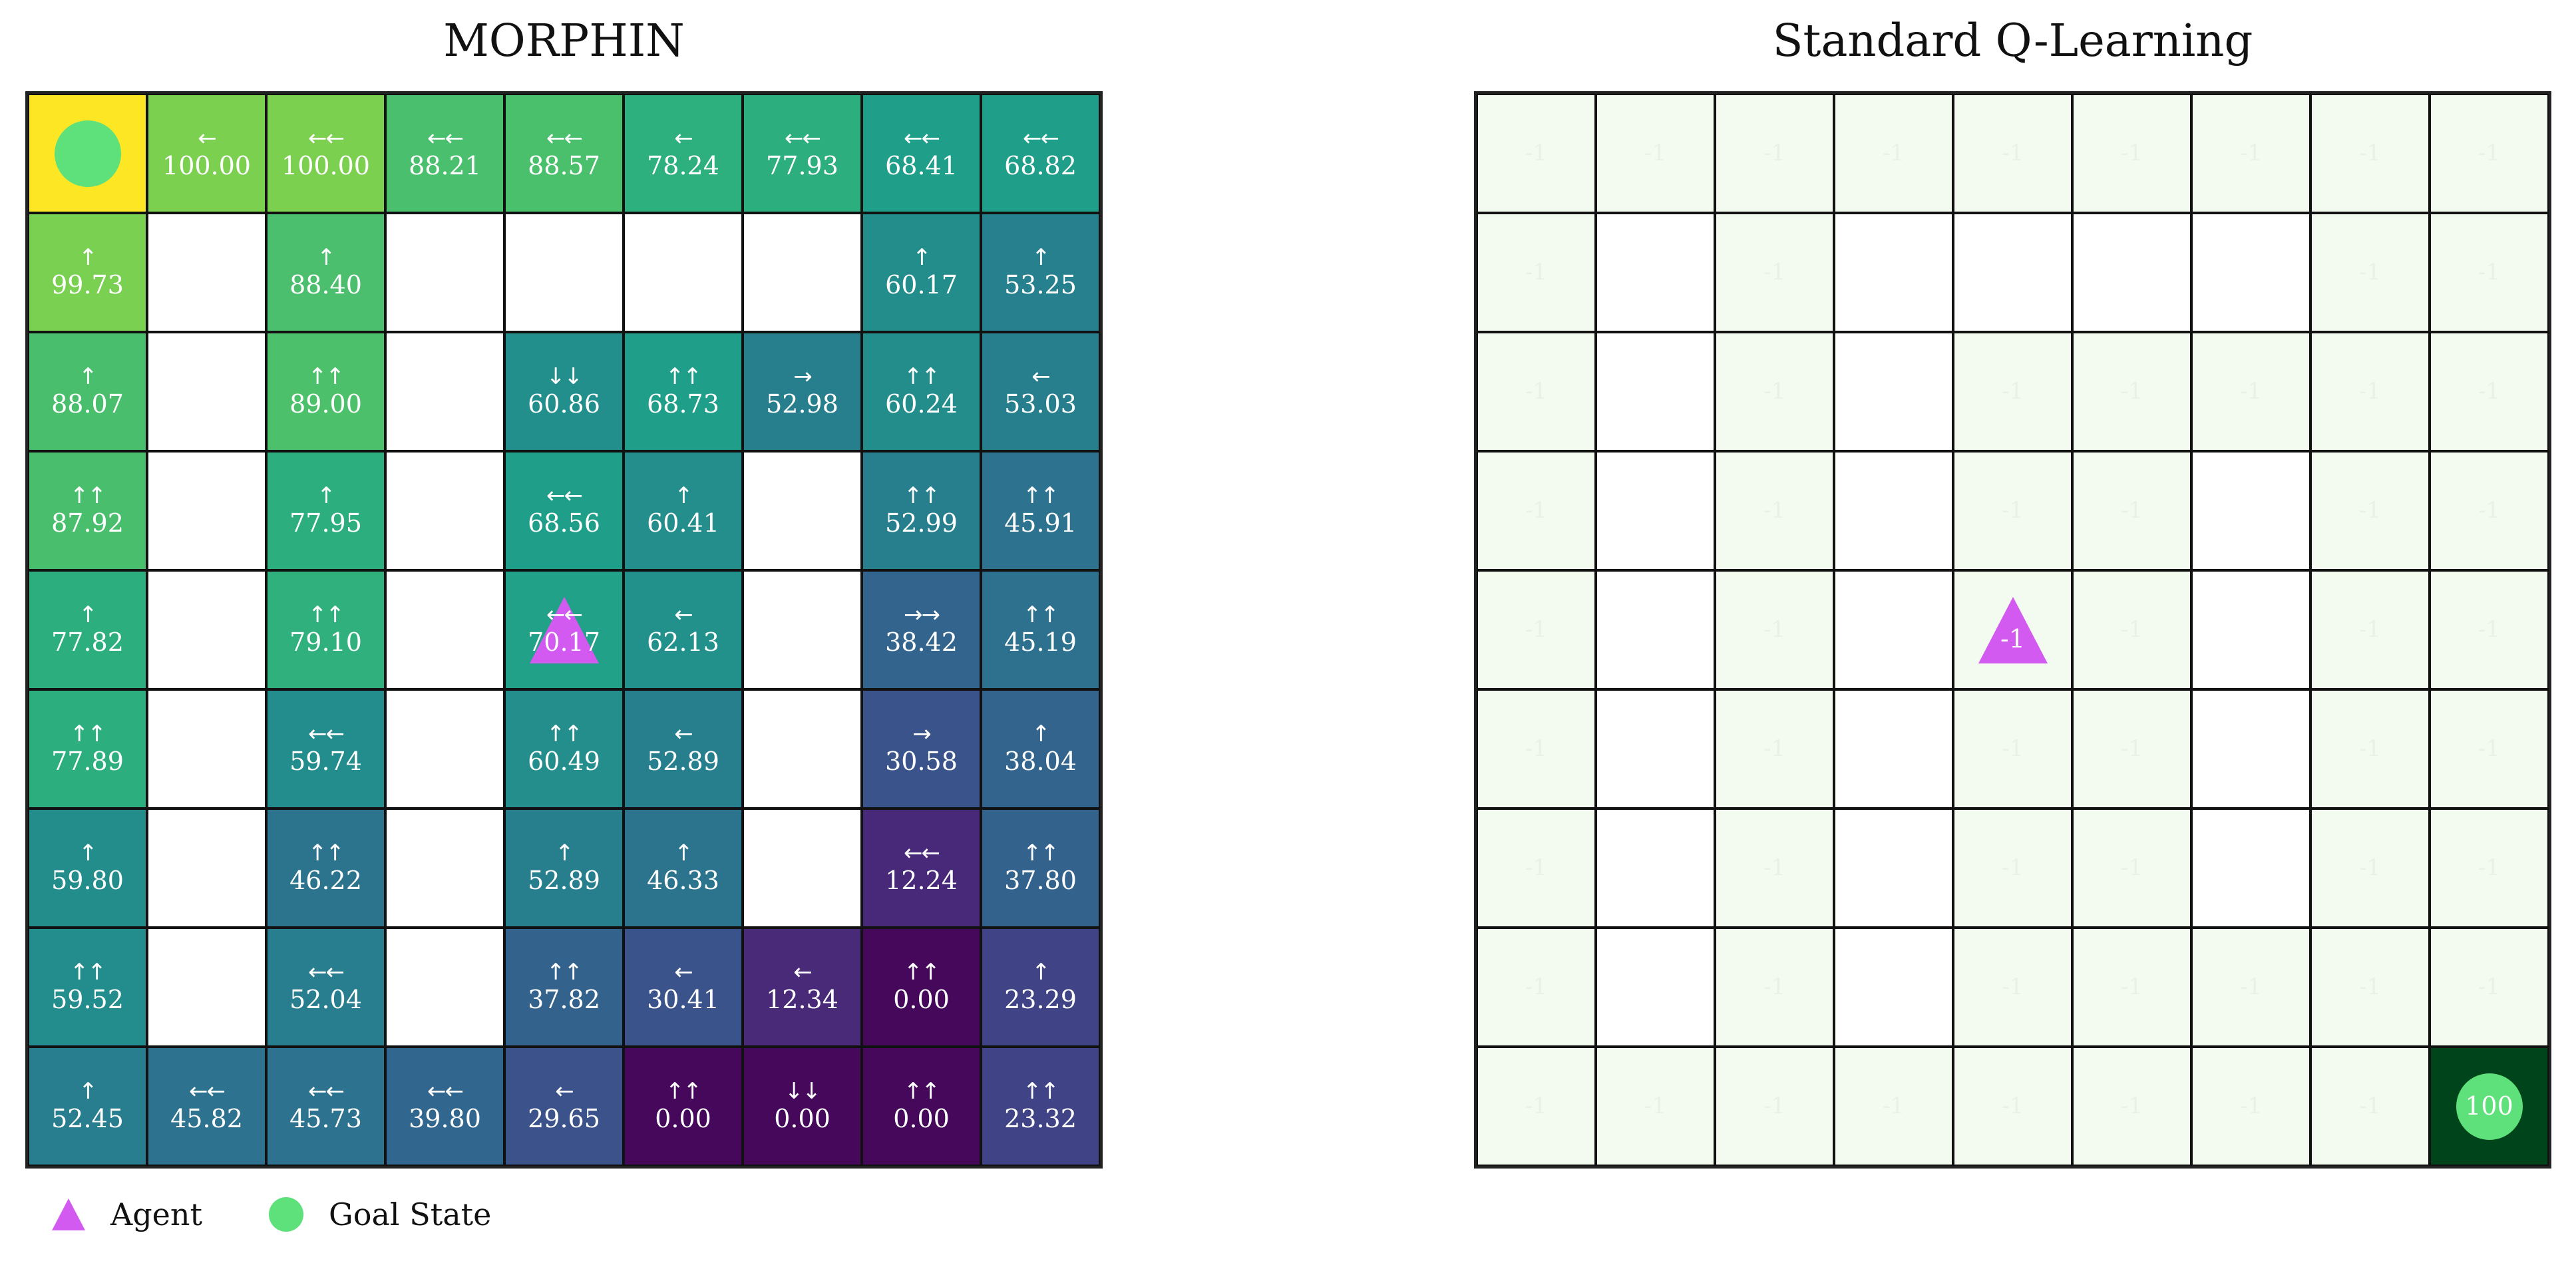 Image resolution: width=2576 pixels, height=1269 pixels. I want to click on state-value: 59.80, so click(87, 881).